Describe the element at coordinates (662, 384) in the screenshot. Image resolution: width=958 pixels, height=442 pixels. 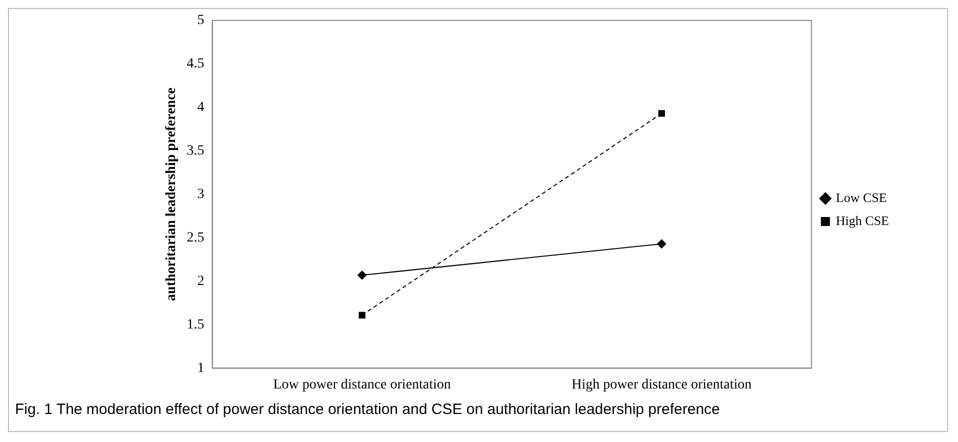
I see `x-tick-label: High power distance orientation` at that location.